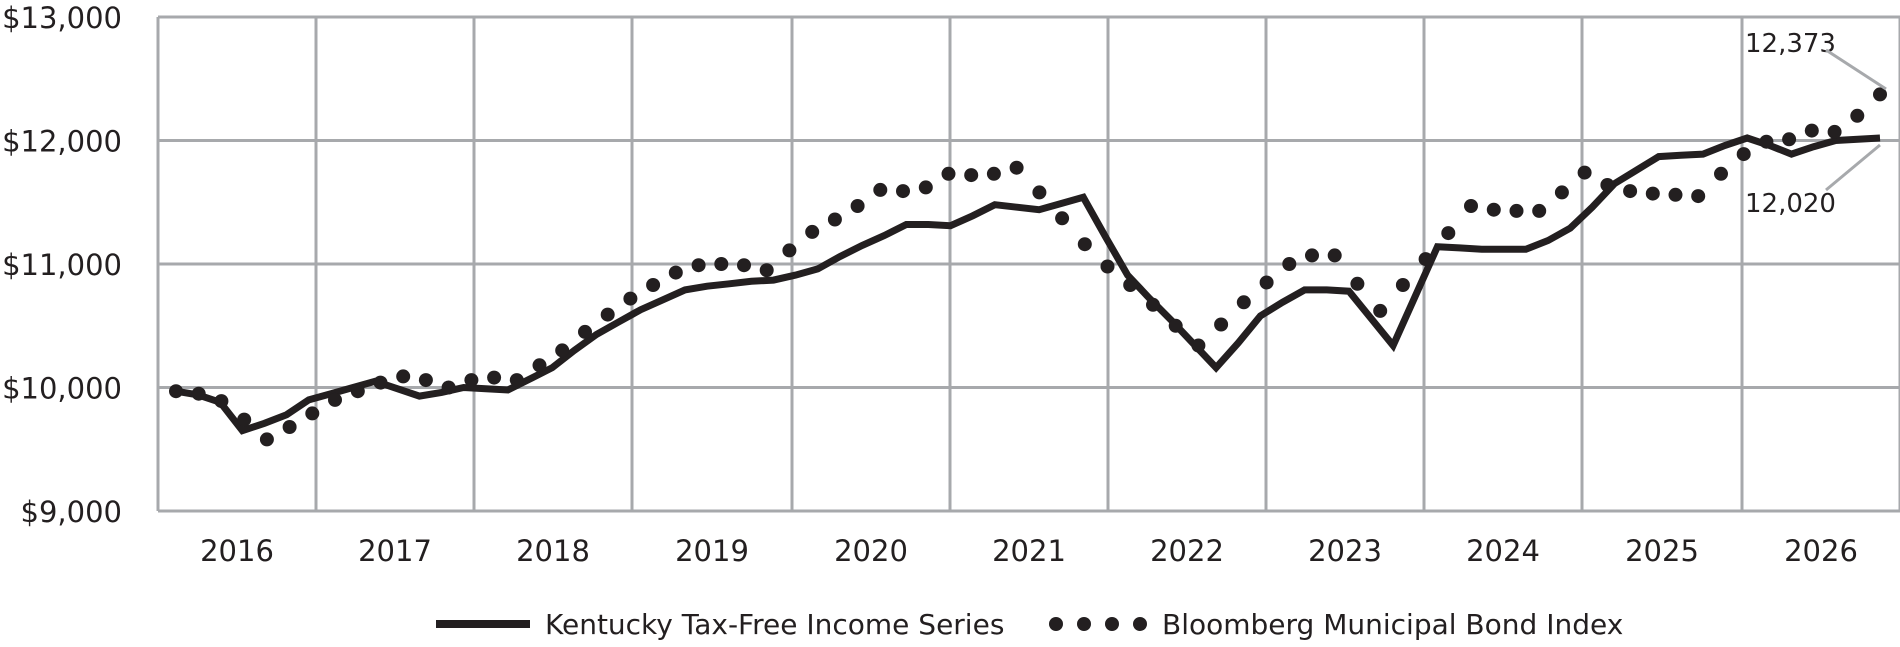 The image size is (1900, 647). Describe the element at coordinates (1187, 551) in the screenshot. I see `x-tick-label: 2022` at that location.